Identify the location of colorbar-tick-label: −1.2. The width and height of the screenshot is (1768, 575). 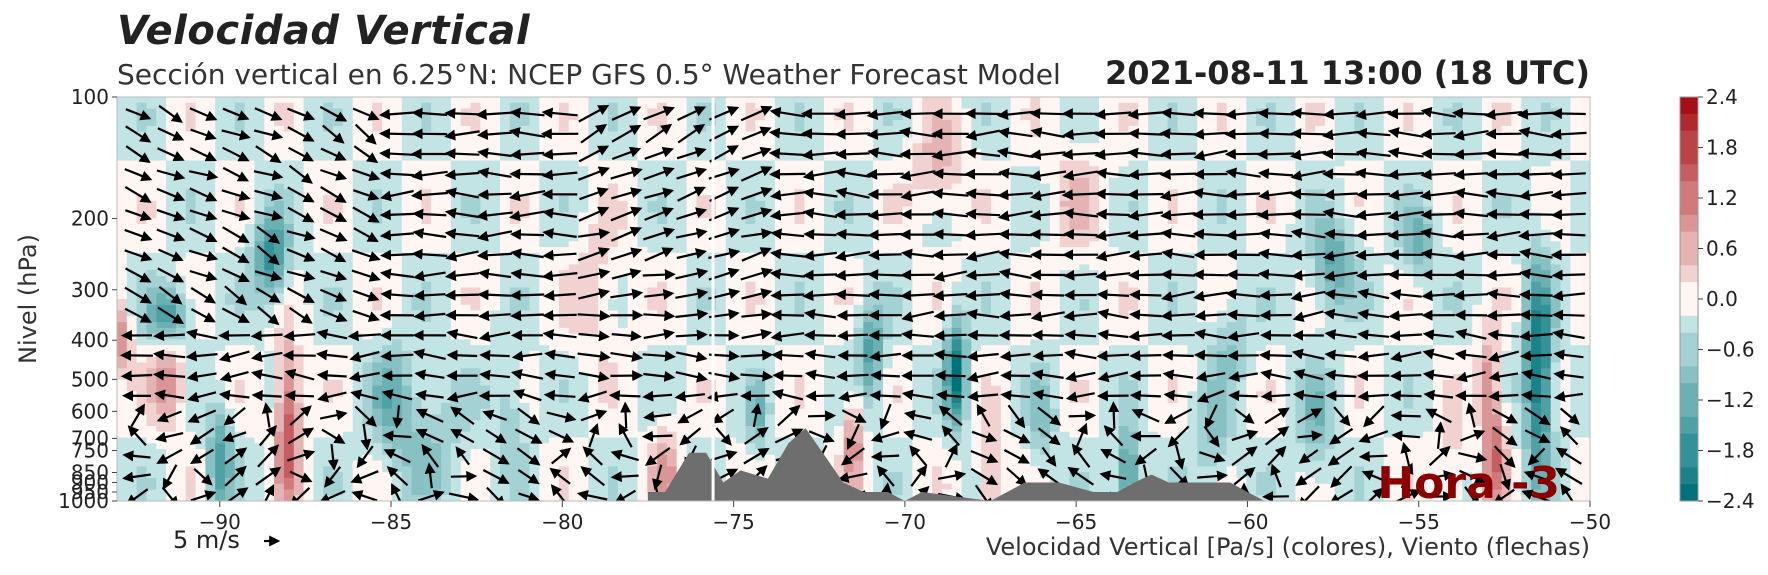
(1730, 400).